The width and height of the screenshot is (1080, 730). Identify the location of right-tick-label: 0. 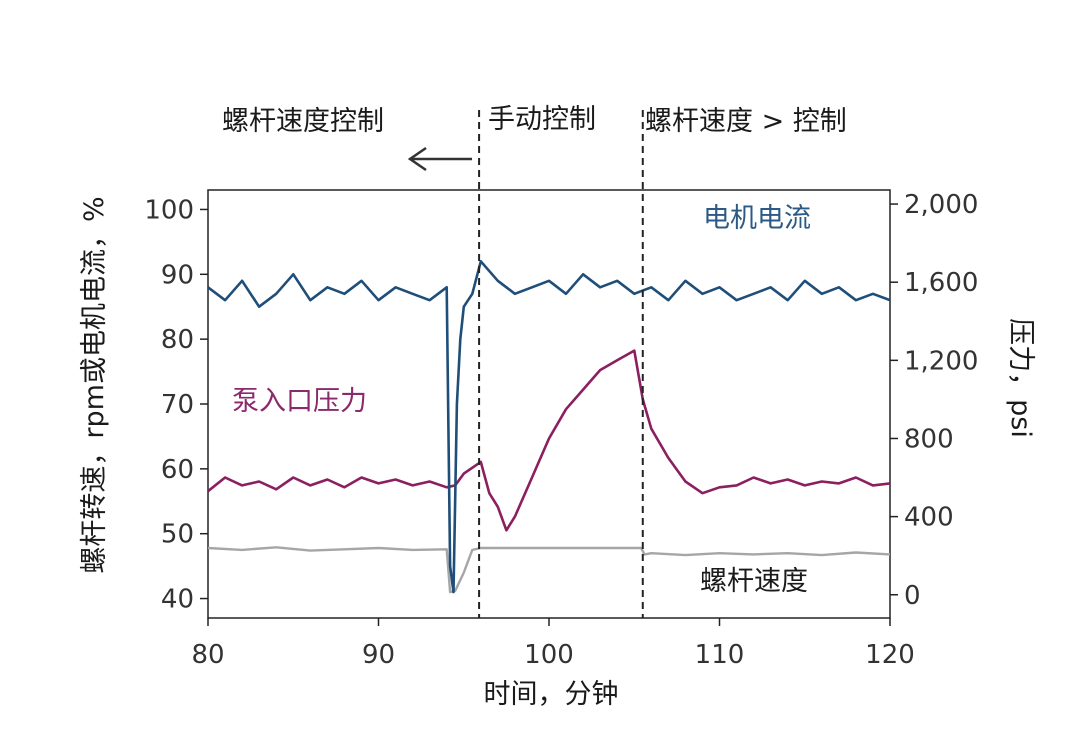
(912, 596).